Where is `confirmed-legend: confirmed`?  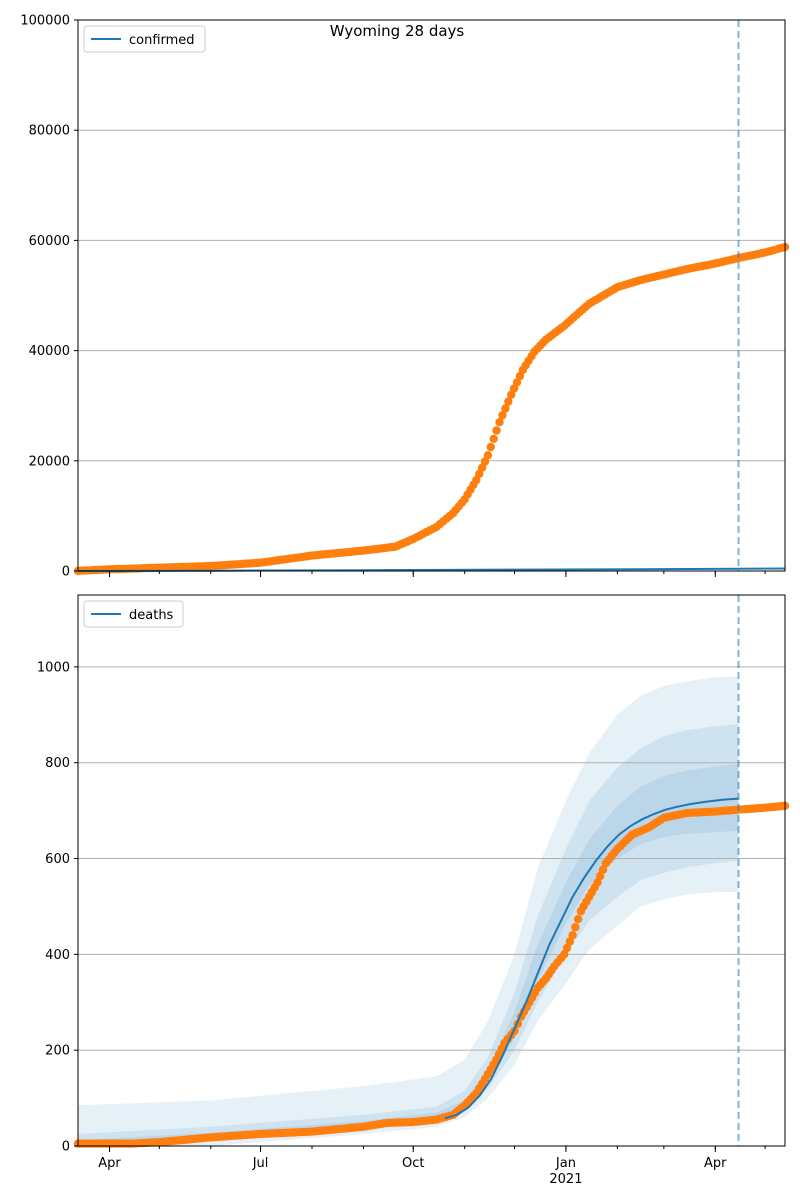 confirmed-legend: confirmed is located at coordinates (144, 39).